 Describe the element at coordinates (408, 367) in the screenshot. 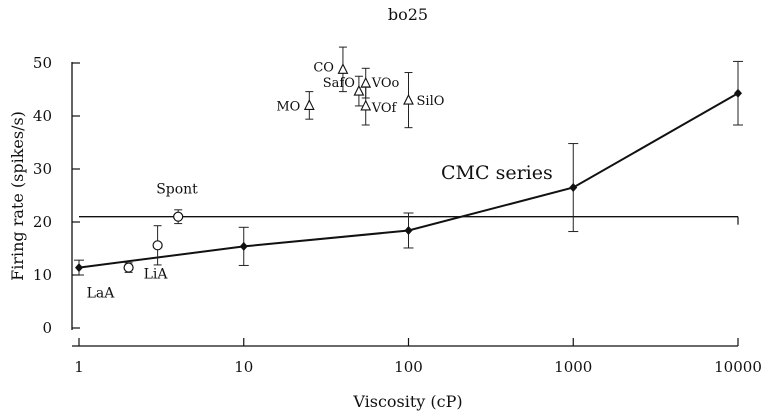

I see `x-tick-label: 100` at that location.